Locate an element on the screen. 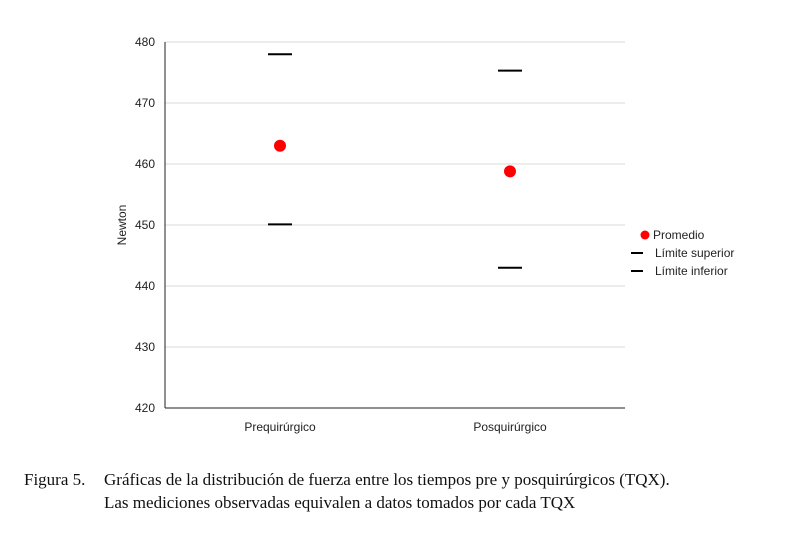 The height and width of the screenshot is (535, 785). legend: Promedio Límite superior Límite inferior is located at coordinates (682, 253).